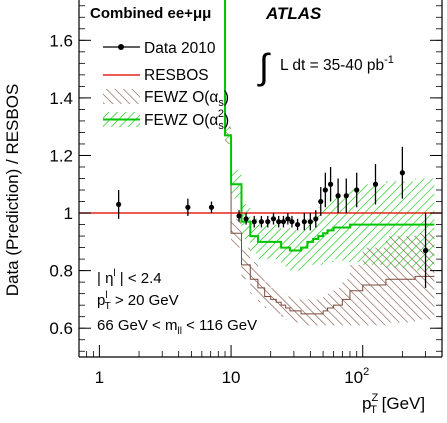  What do you see at coordinates (180, 48) in the screenshot?
I see `svg-text: Data 2010` at bounding box center [180, 48].